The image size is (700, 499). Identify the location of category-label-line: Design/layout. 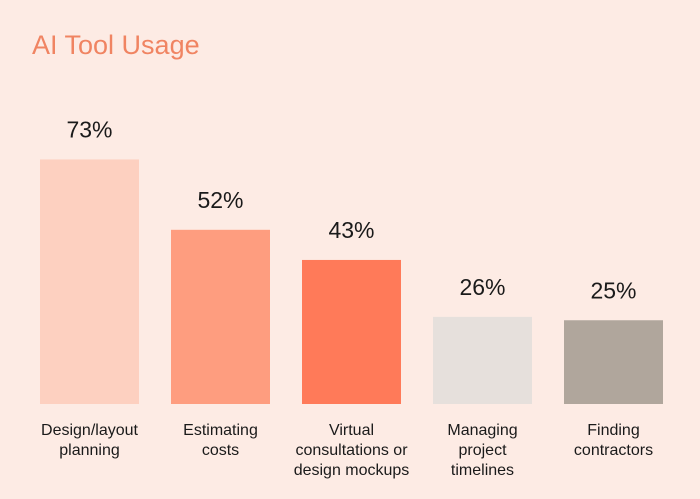
(90, 430).